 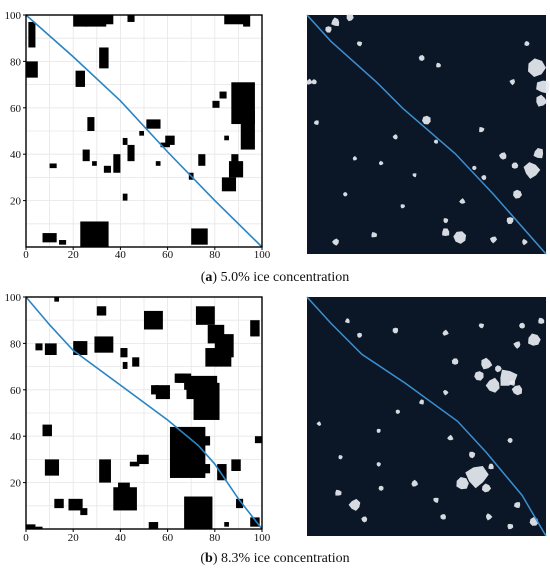 I want to click on x-tick-label: 100, so click(x=262, y=538).